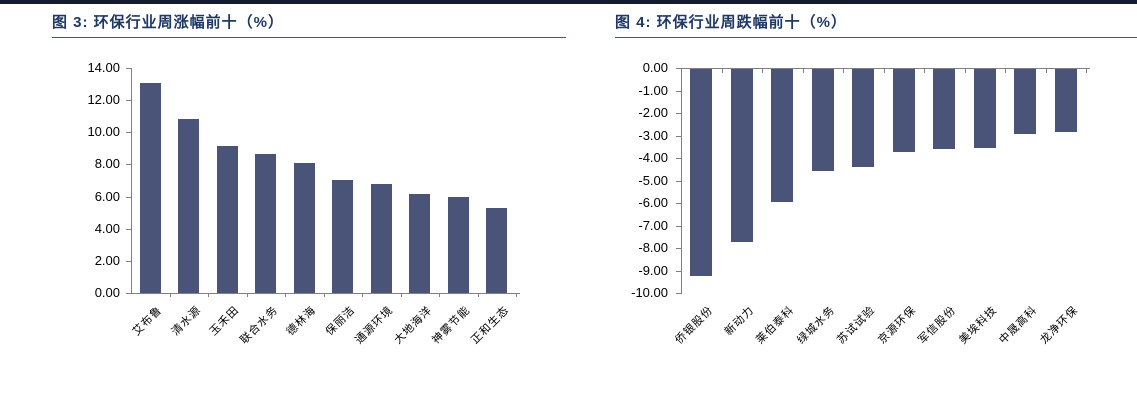  Describe the element at coordinates (107, 260) in the screenshot. I see `y-axis-tick-label: 2.00` at that location.